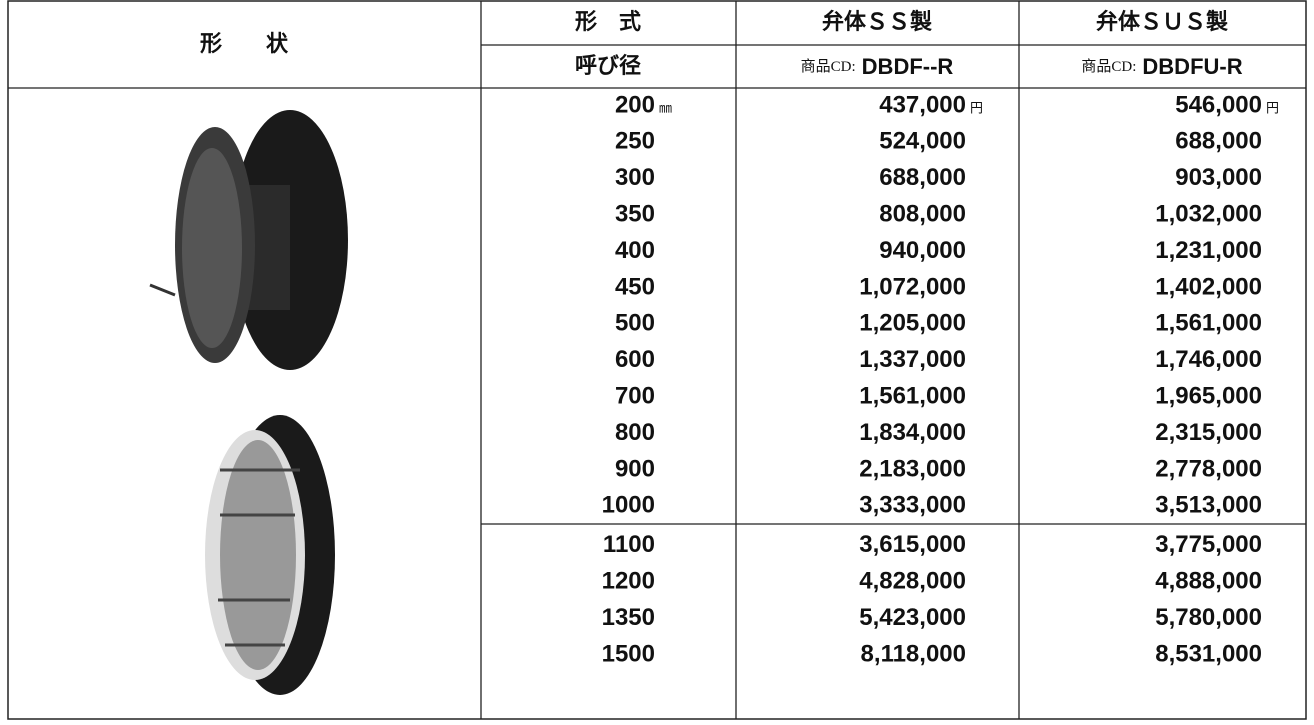 This screenshot has height=725, width=1314. What do you see at coordinates (608, 65) in the screenshot?
I see `size-header: 呼び径` at bounding box center [608, 65].